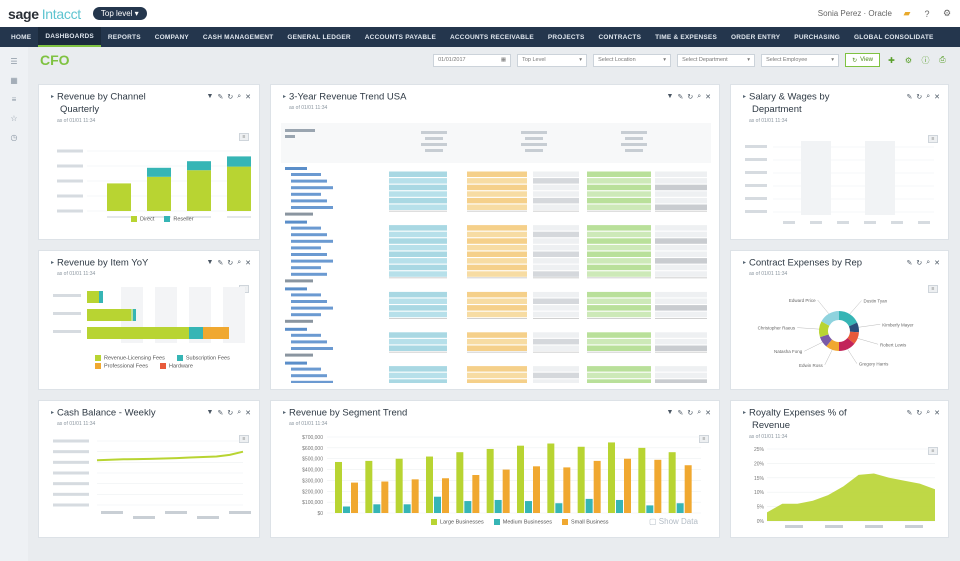 This screenshot has height=561, width=960. Describe the element at coordinates (142, 219) in the screenshot. I see `legend-item: Direct` at that location.